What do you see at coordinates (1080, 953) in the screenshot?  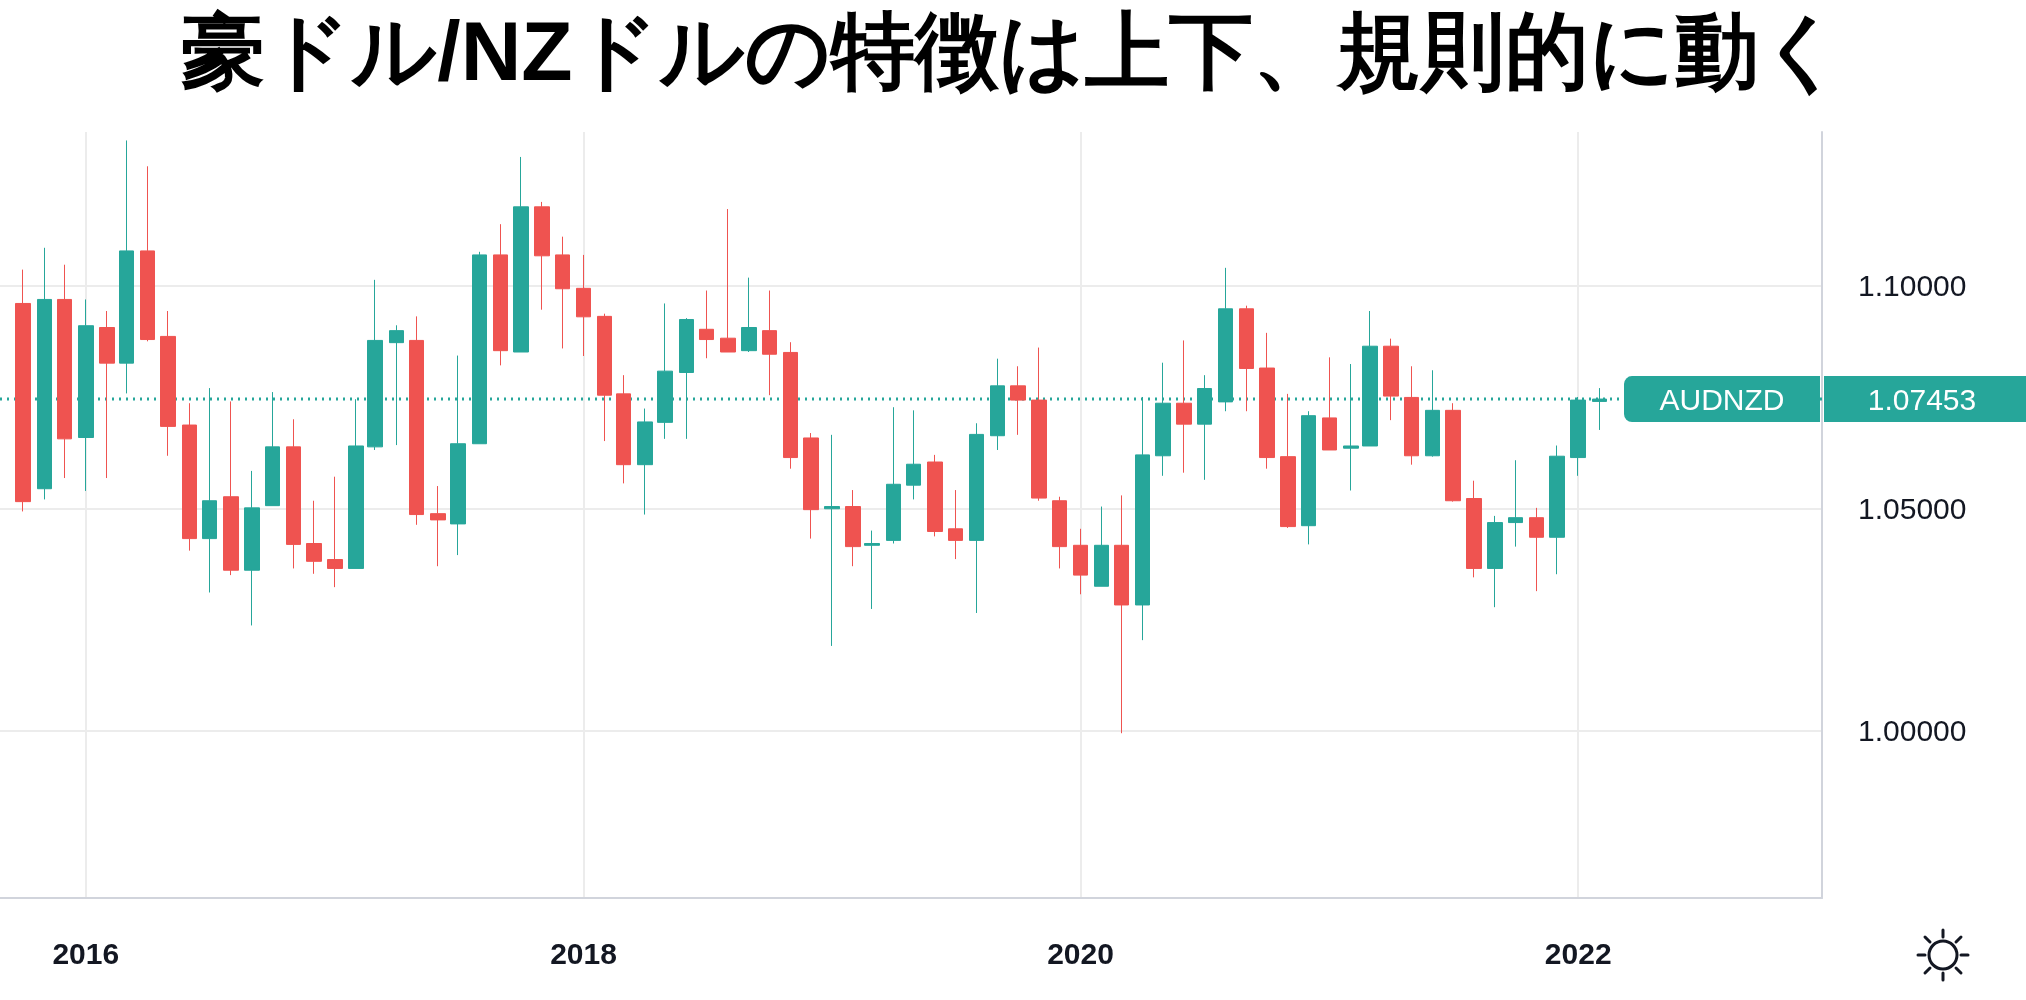 I see `x-tick-label: 2020` at bounding box center [1080, 953].